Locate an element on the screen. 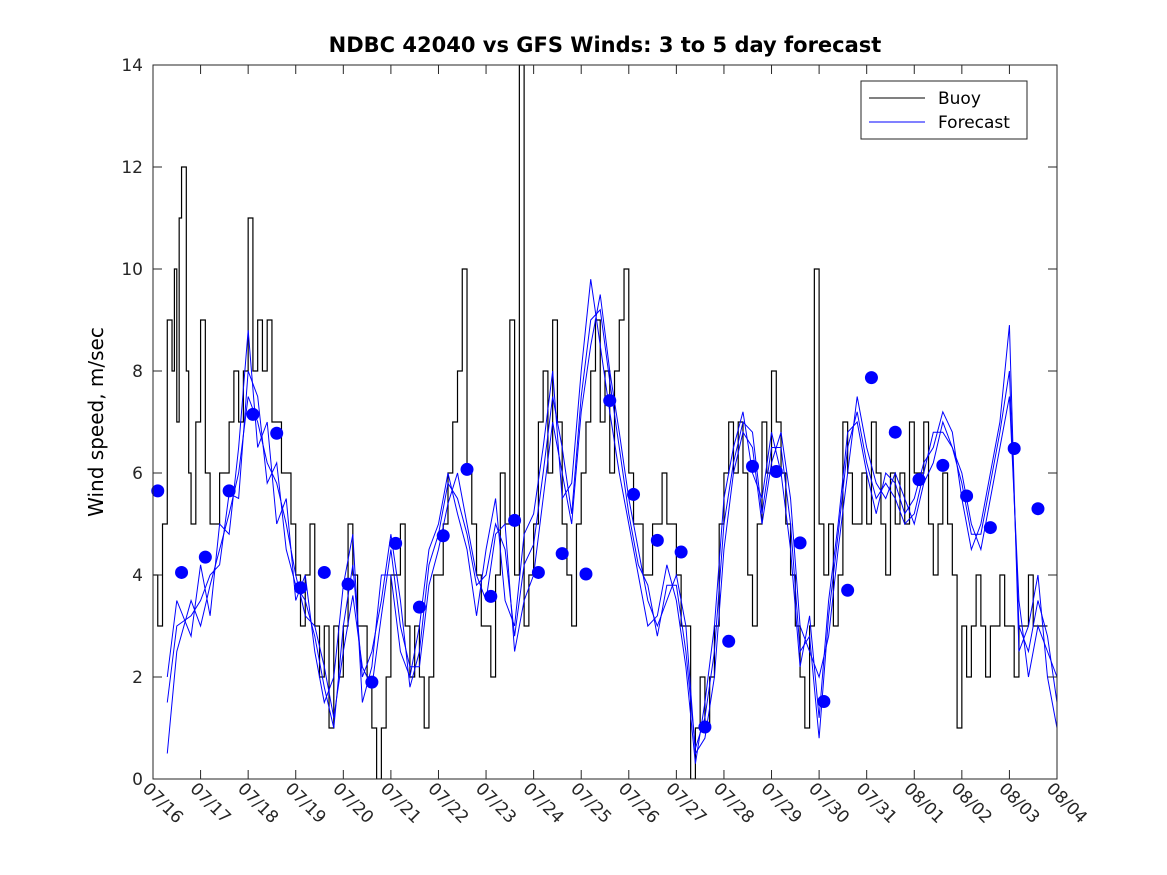  legend: Buoy Forecast is located at coordinates (944, 110).